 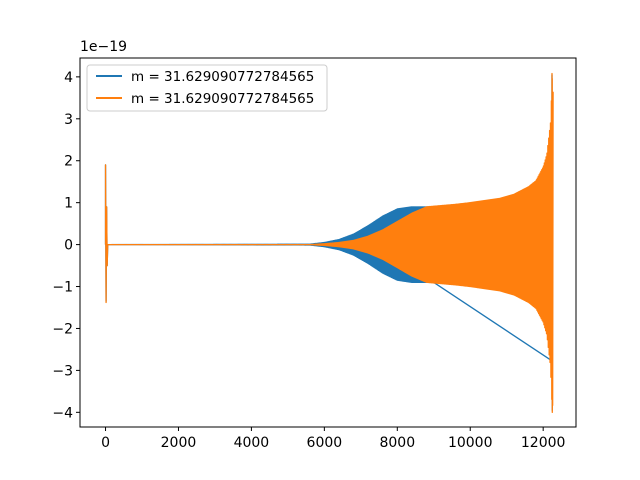 I want to click on y-offset-label: 1e−19, so click(x=103, y=47).